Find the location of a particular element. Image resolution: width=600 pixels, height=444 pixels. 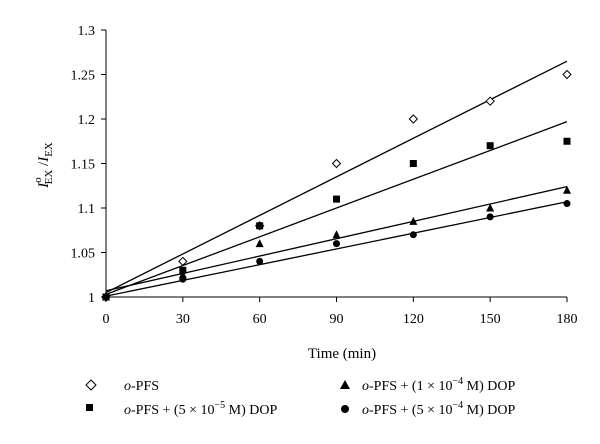

y-tick-label: 1.3 is located at coordinates (87, 31).